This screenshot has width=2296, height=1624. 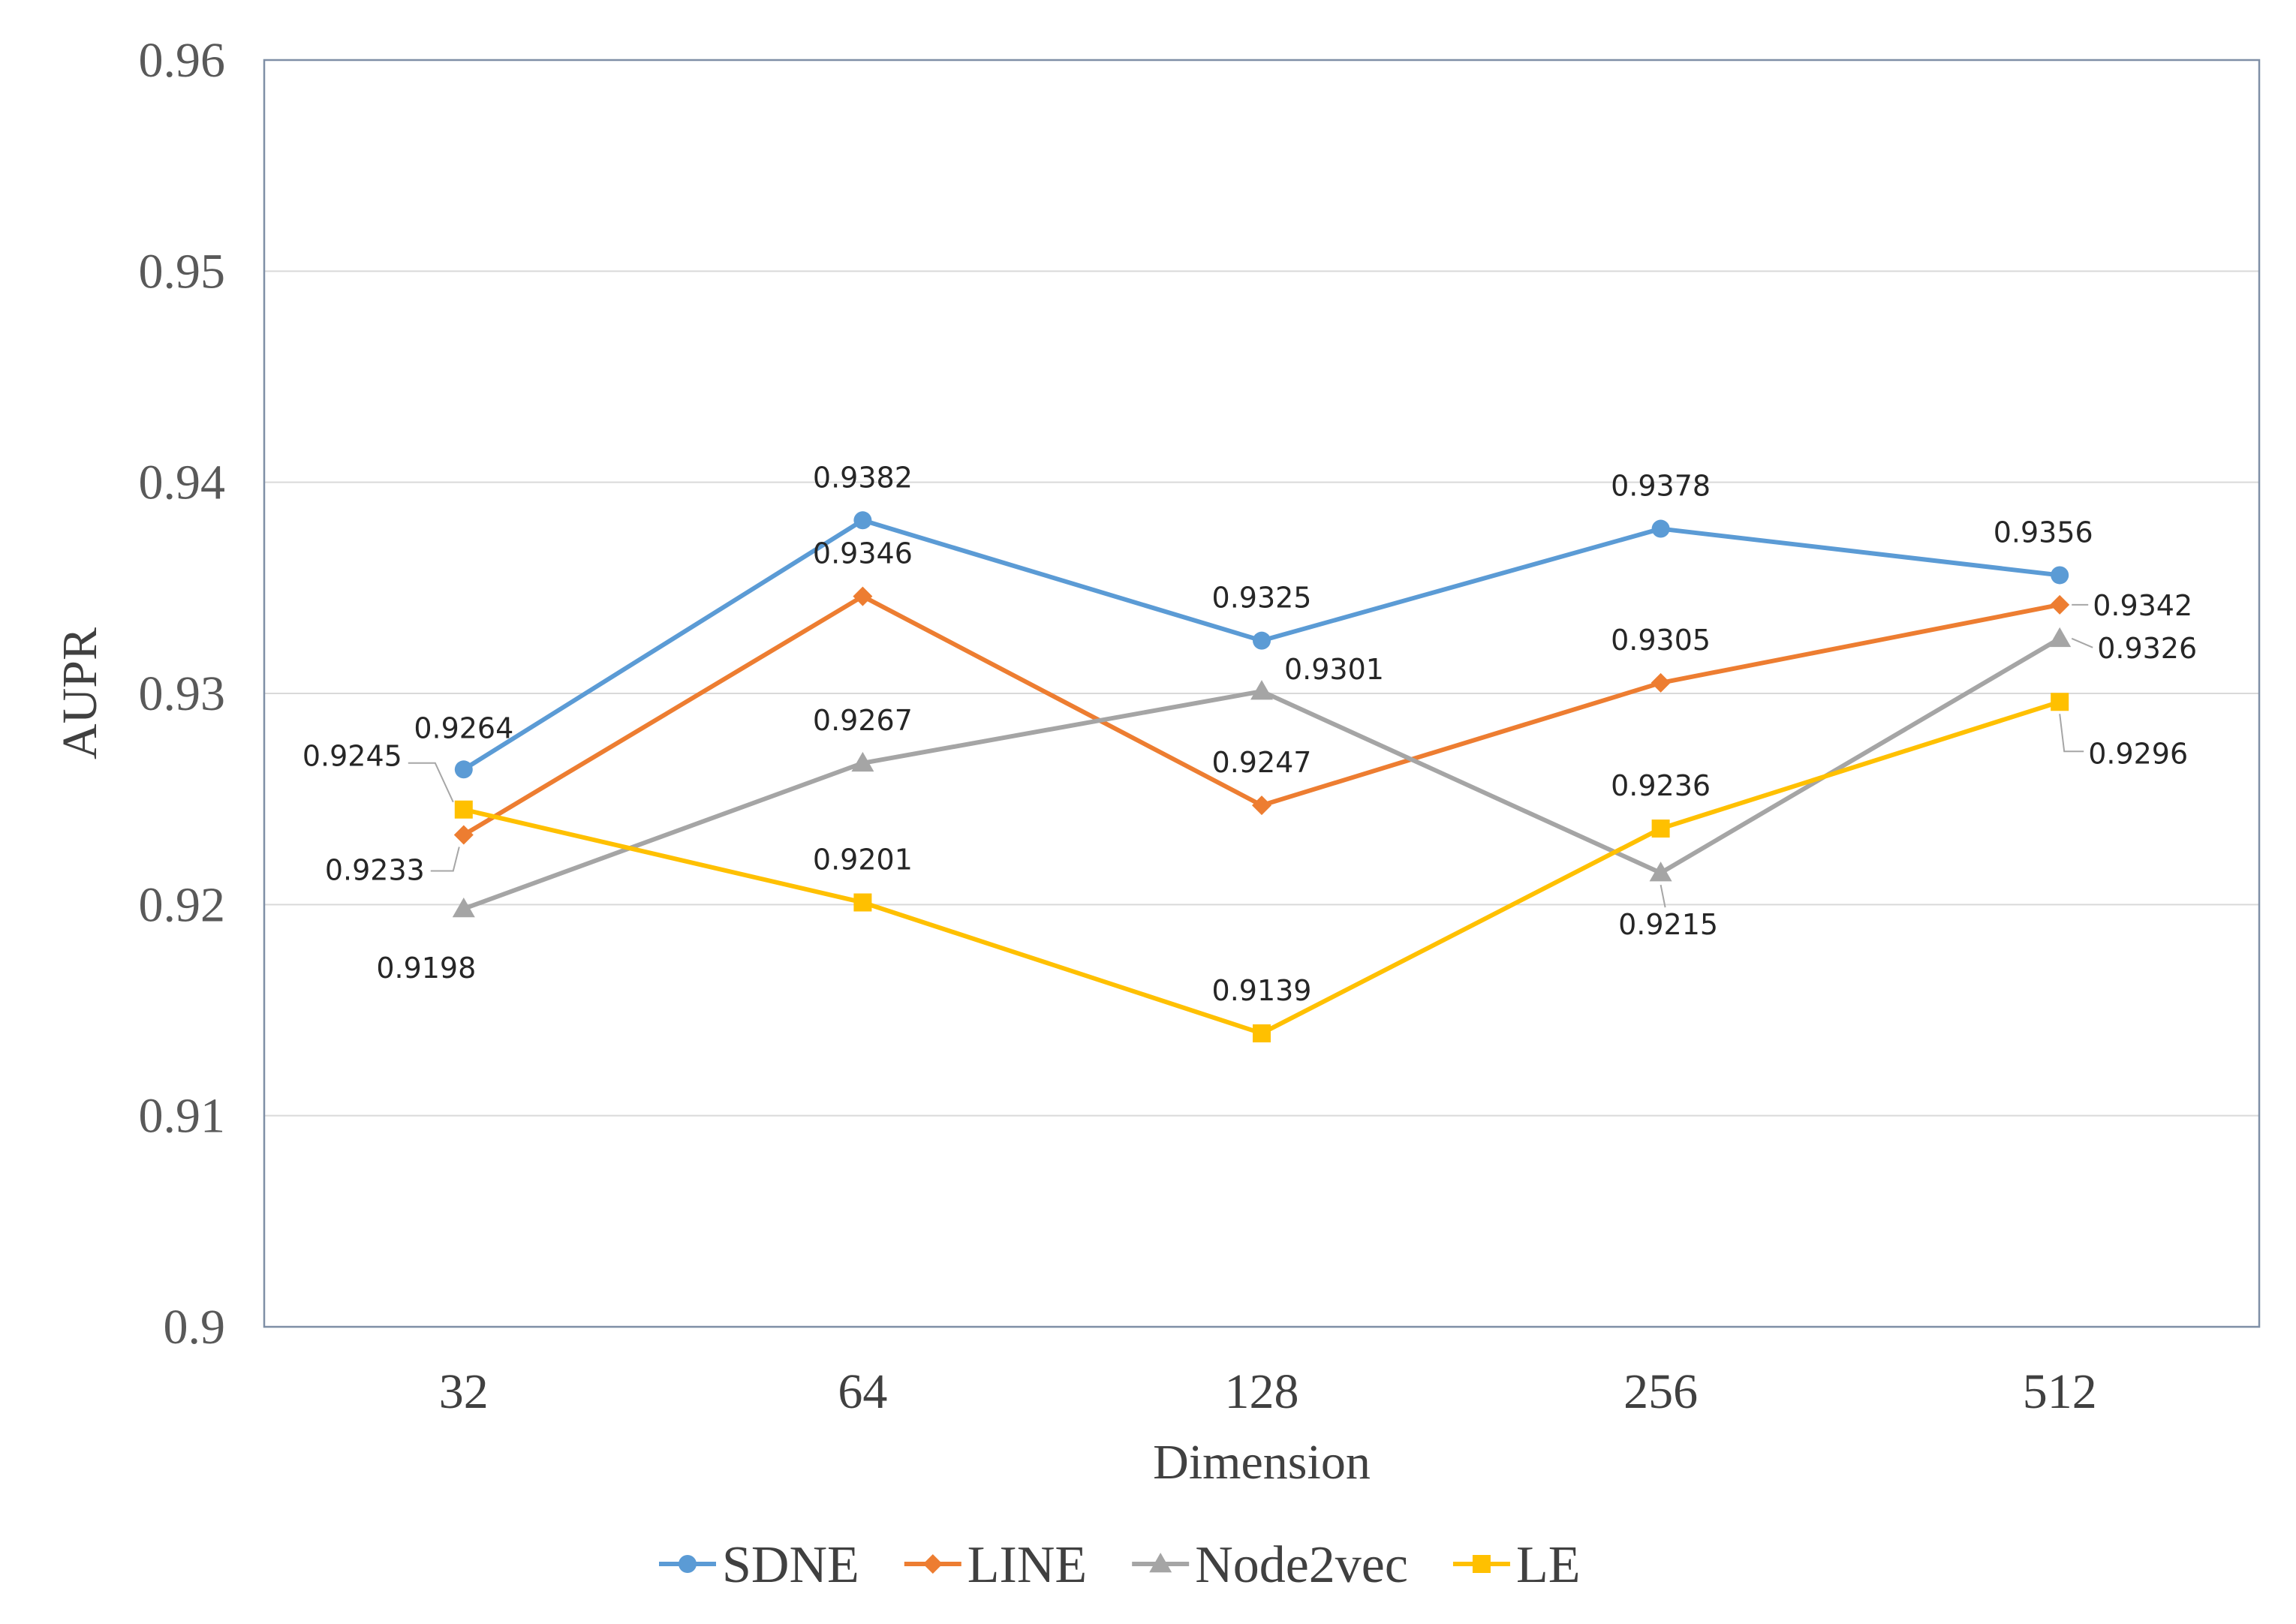 I want to click on y-tick-label: 0.95, so click(x=182, y=271).